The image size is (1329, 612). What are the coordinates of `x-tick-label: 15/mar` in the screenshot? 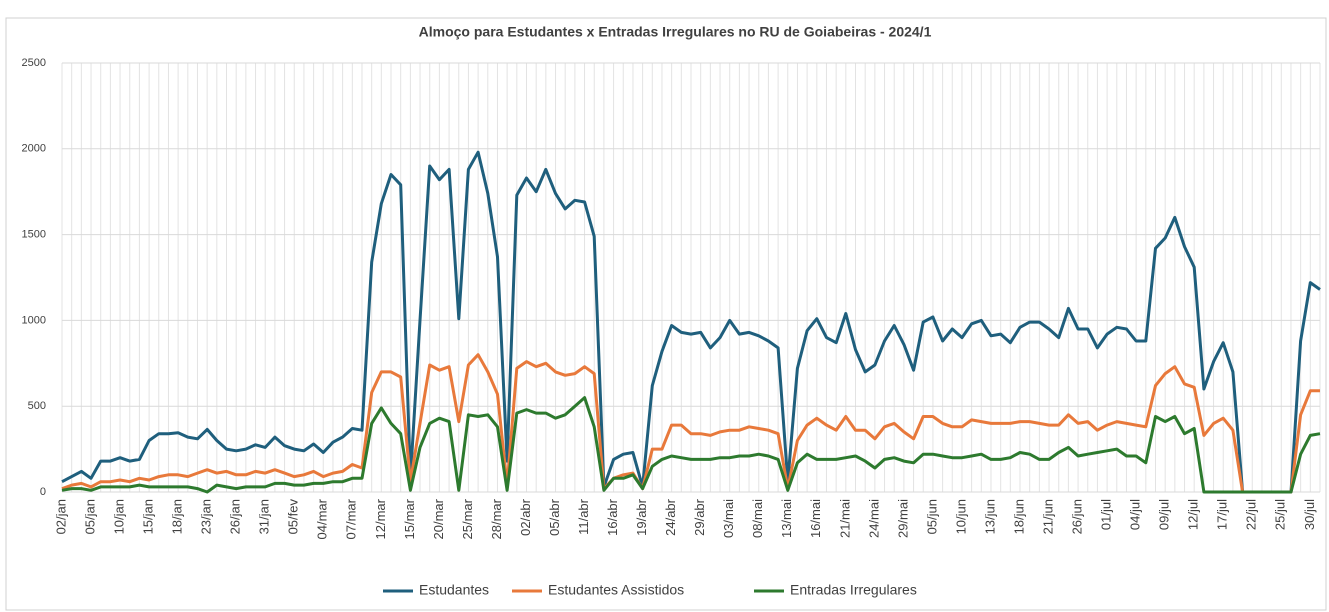 It's located at (409, 518).